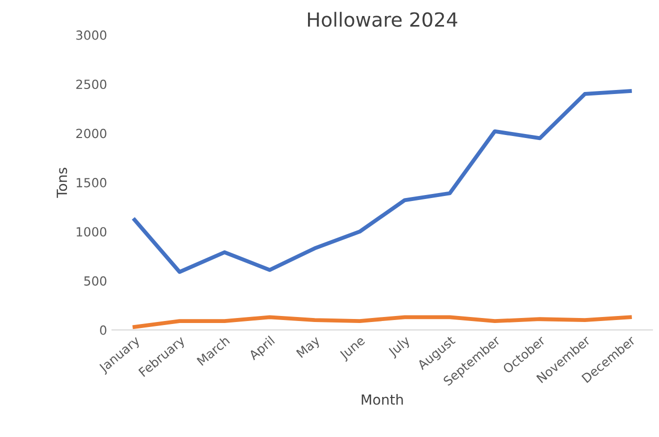 The width and height of the screenshot is (659, 437). Describe the element at coordinates (309, 347) in the screenshot. I see `x-tick-label: May` at that location.